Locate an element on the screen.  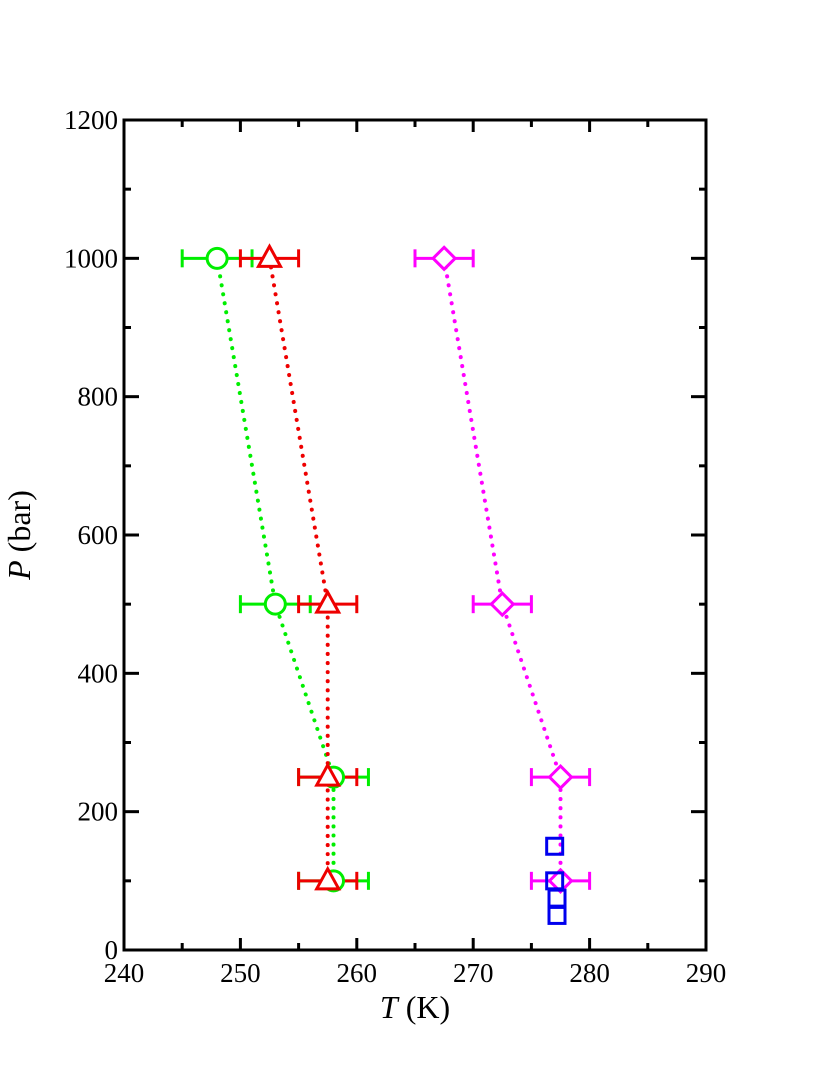
x-tick-label: 260 is located at coordinates (357, 973).